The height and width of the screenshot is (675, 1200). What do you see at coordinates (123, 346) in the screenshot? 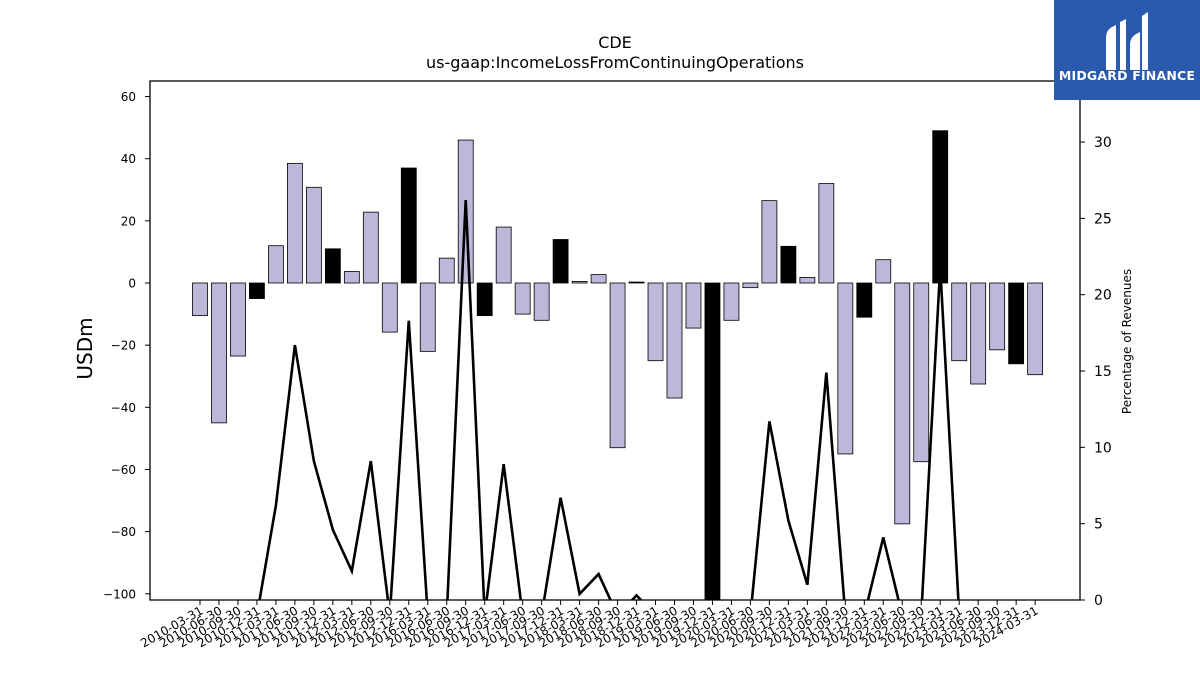
I see `y-tick-label: −20` at bounding box center [123, 346].